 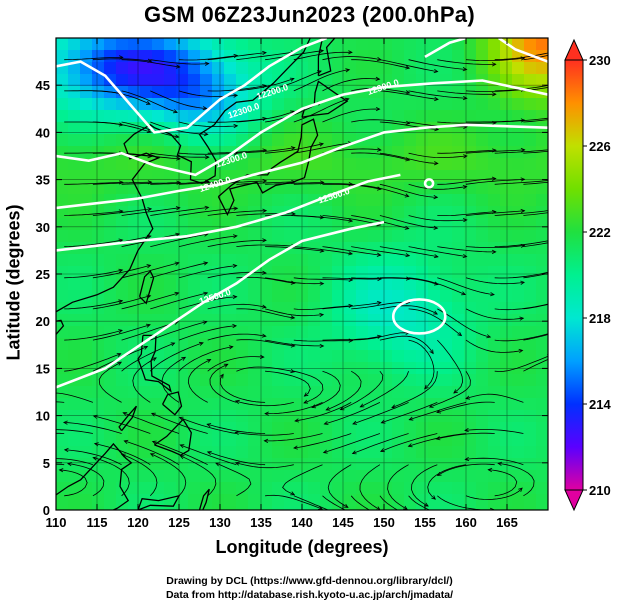 What do you see at coordinates (523, 50) in the screenshot?
I see `height-contour` at bounding box center [523, 50].